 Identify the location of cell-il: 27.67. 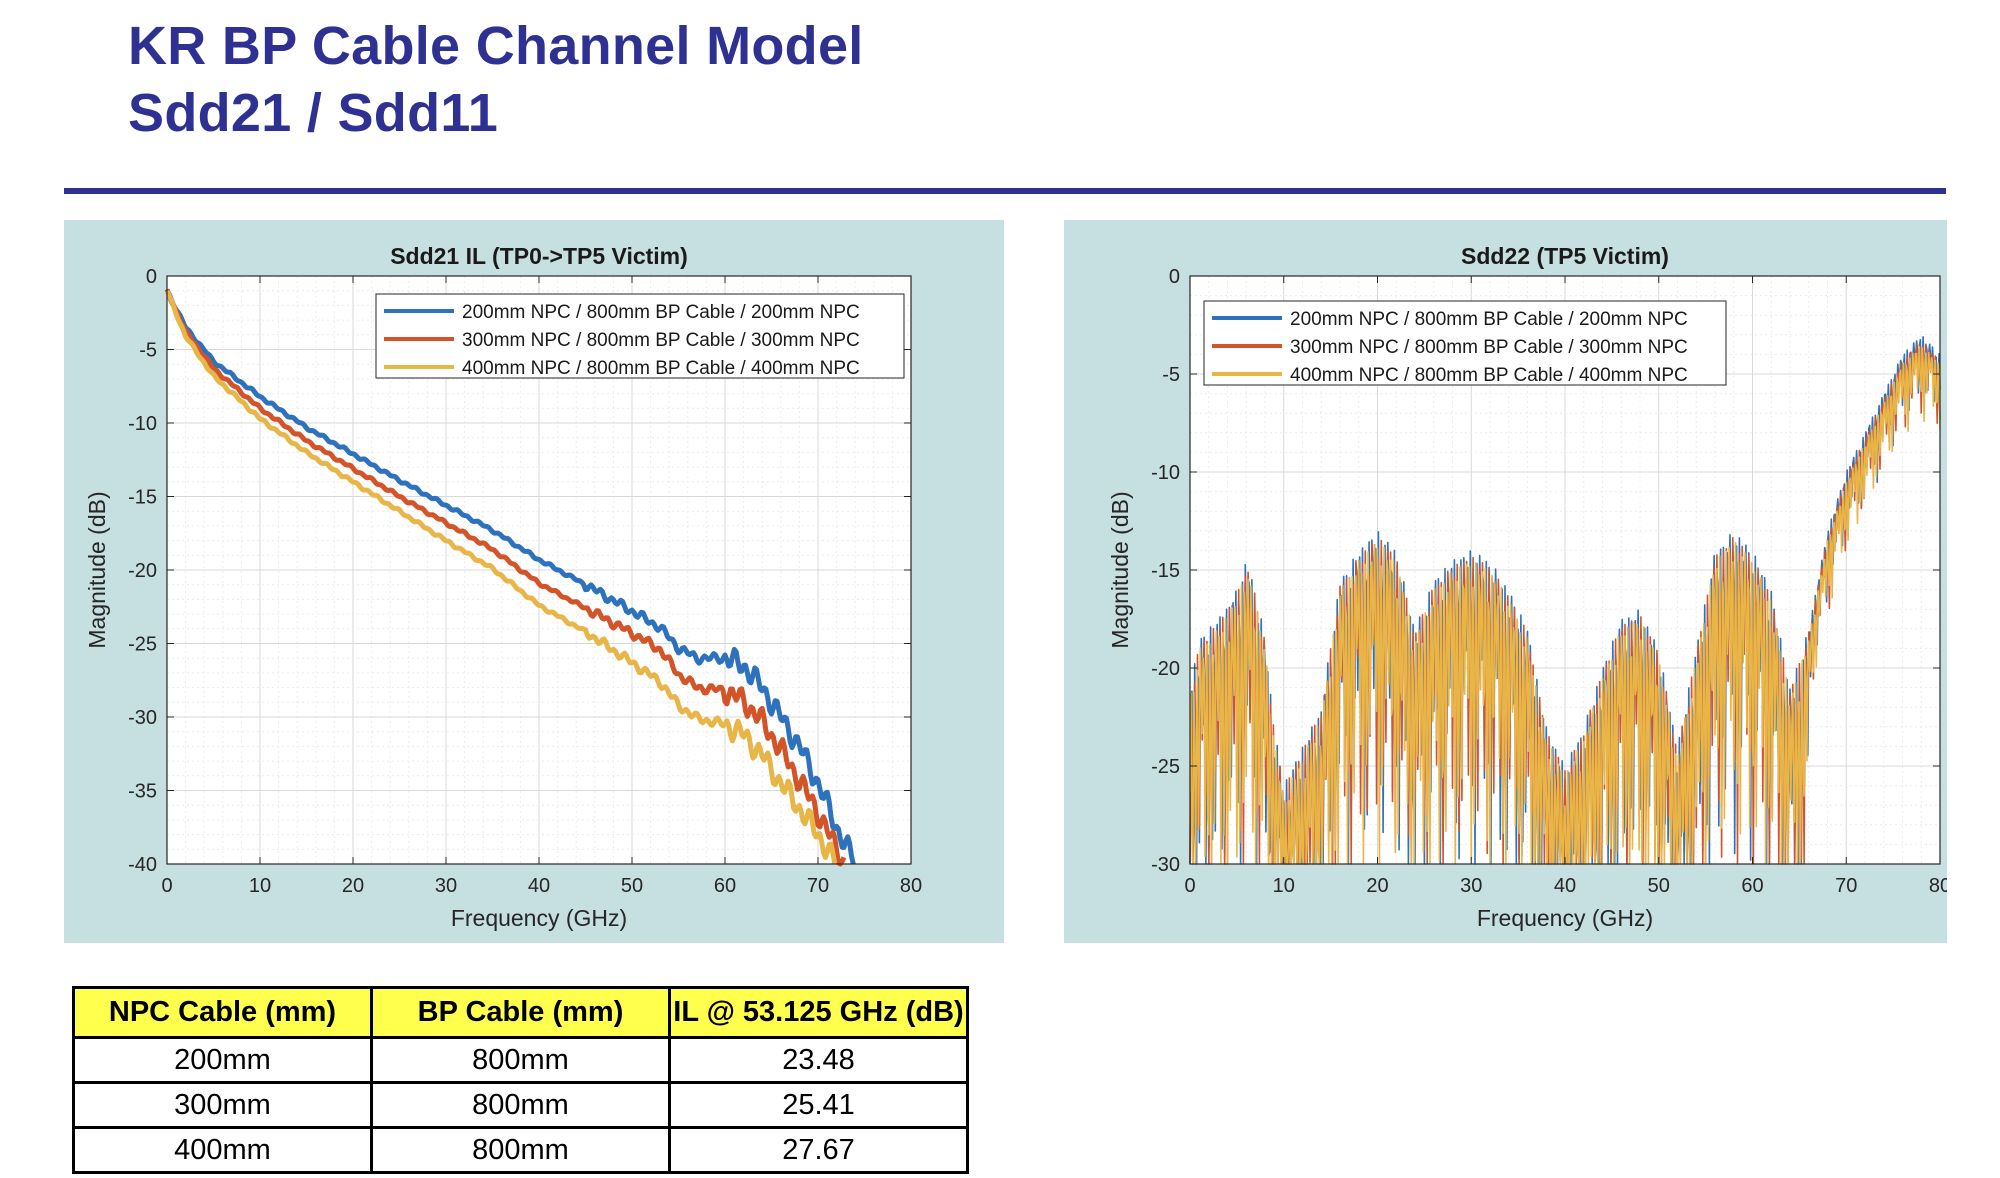
(818, 1150).